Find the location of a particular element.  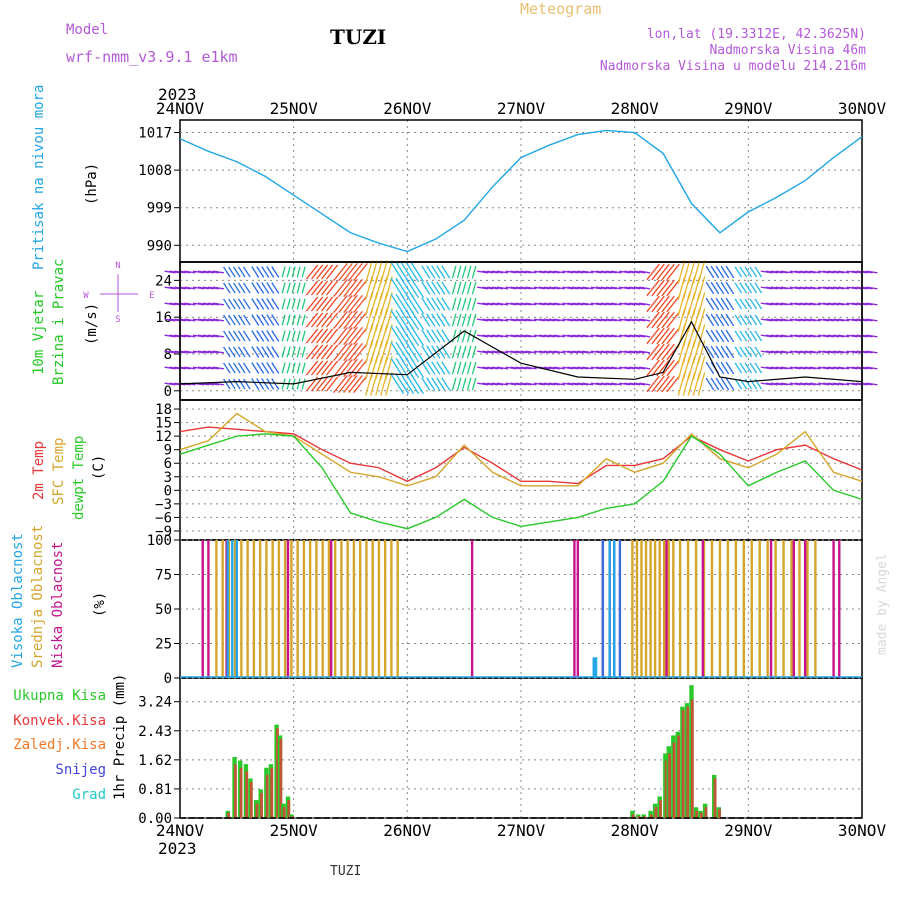

y-tick-label: 8 is located at coordinates (168, 355).